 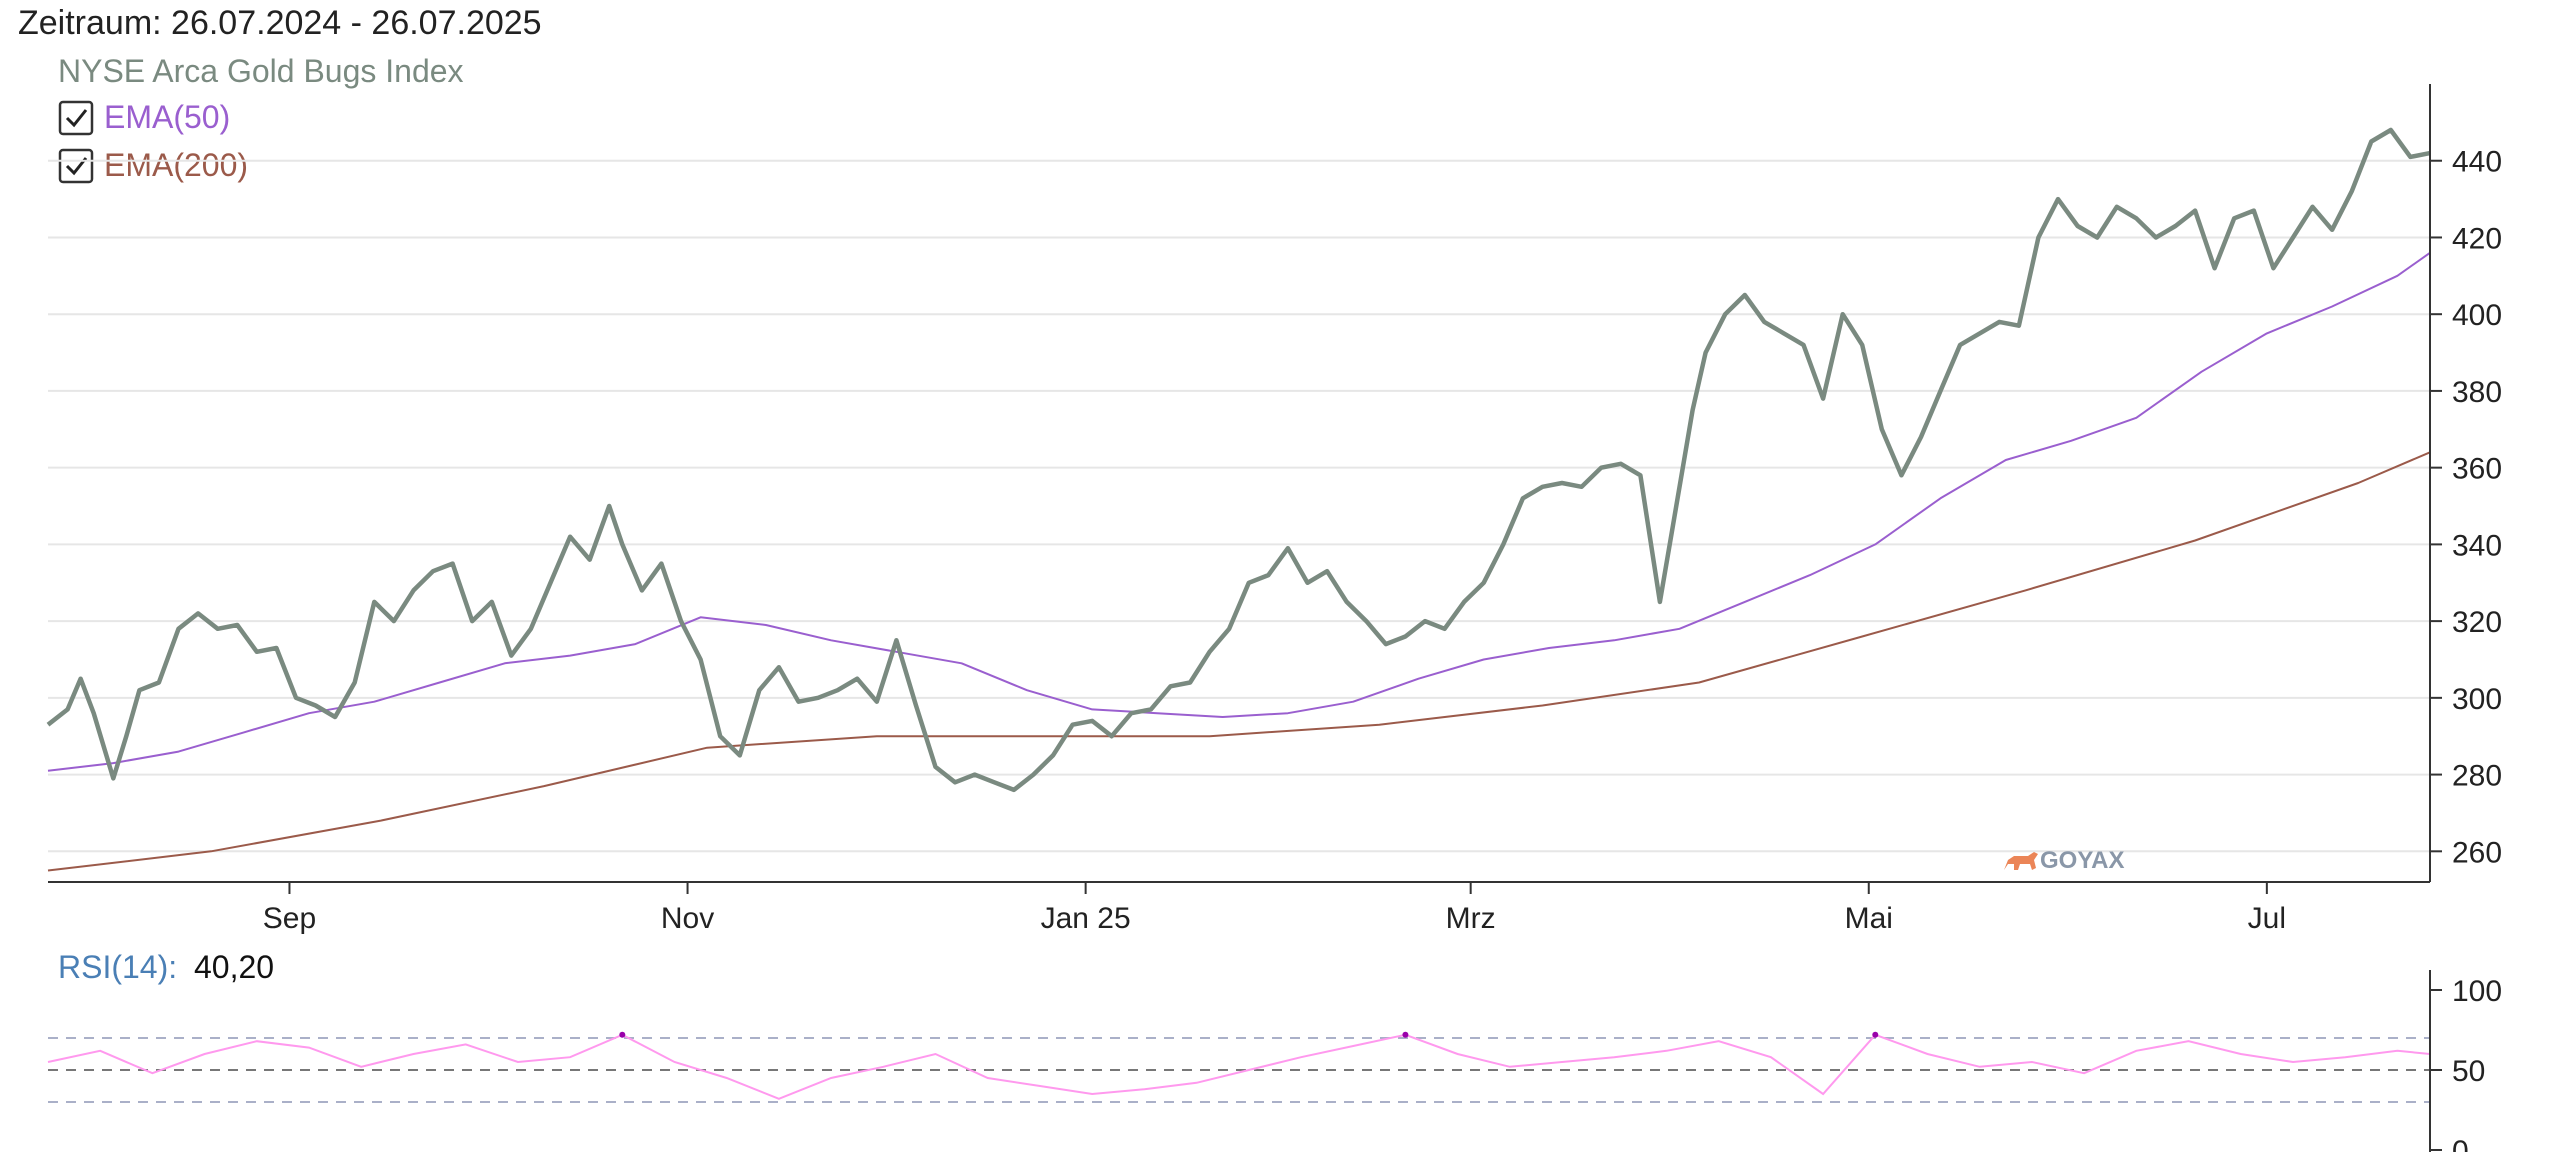 I want to click on bull-icon, so click(x=2021, y=861).